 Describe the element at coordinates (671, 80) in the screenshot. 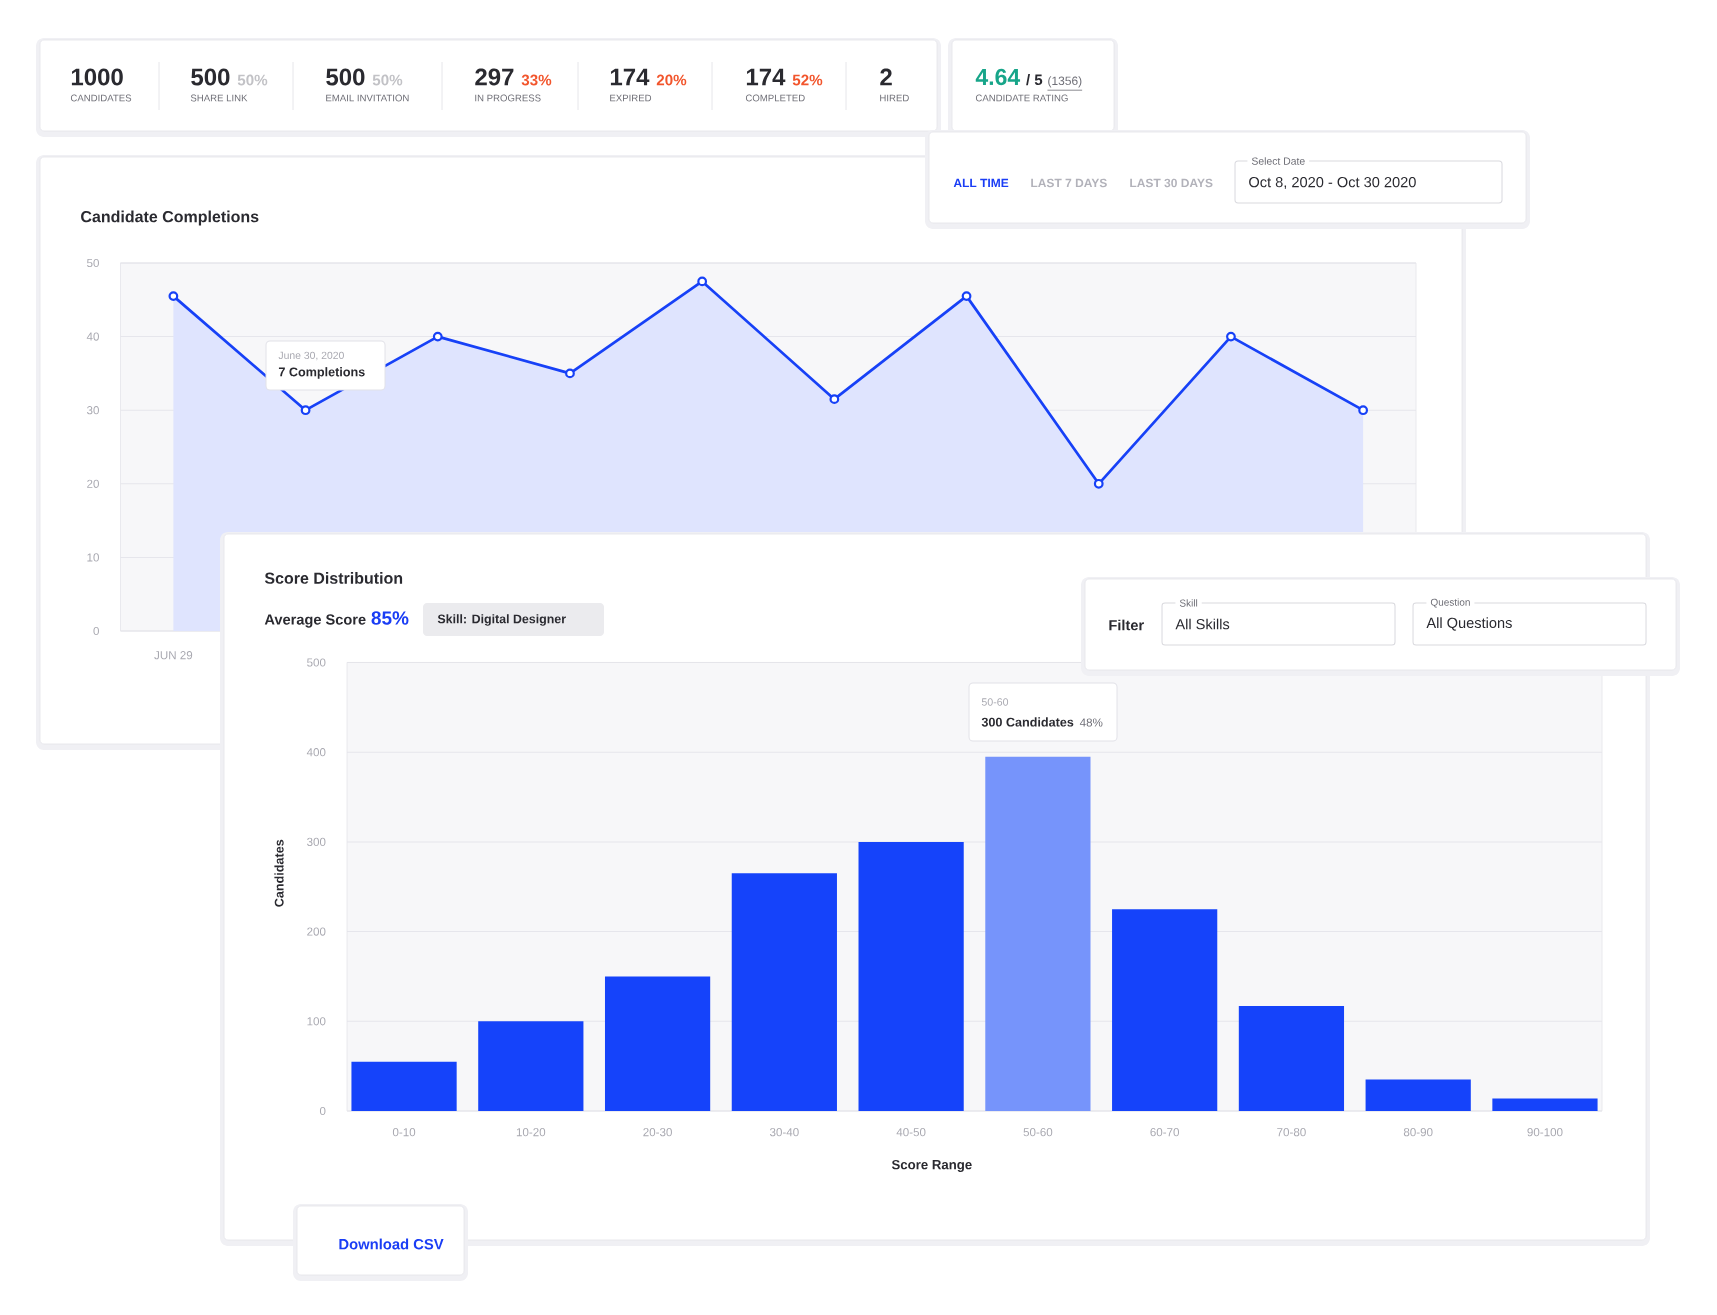

I see `text: 20%` at that location.